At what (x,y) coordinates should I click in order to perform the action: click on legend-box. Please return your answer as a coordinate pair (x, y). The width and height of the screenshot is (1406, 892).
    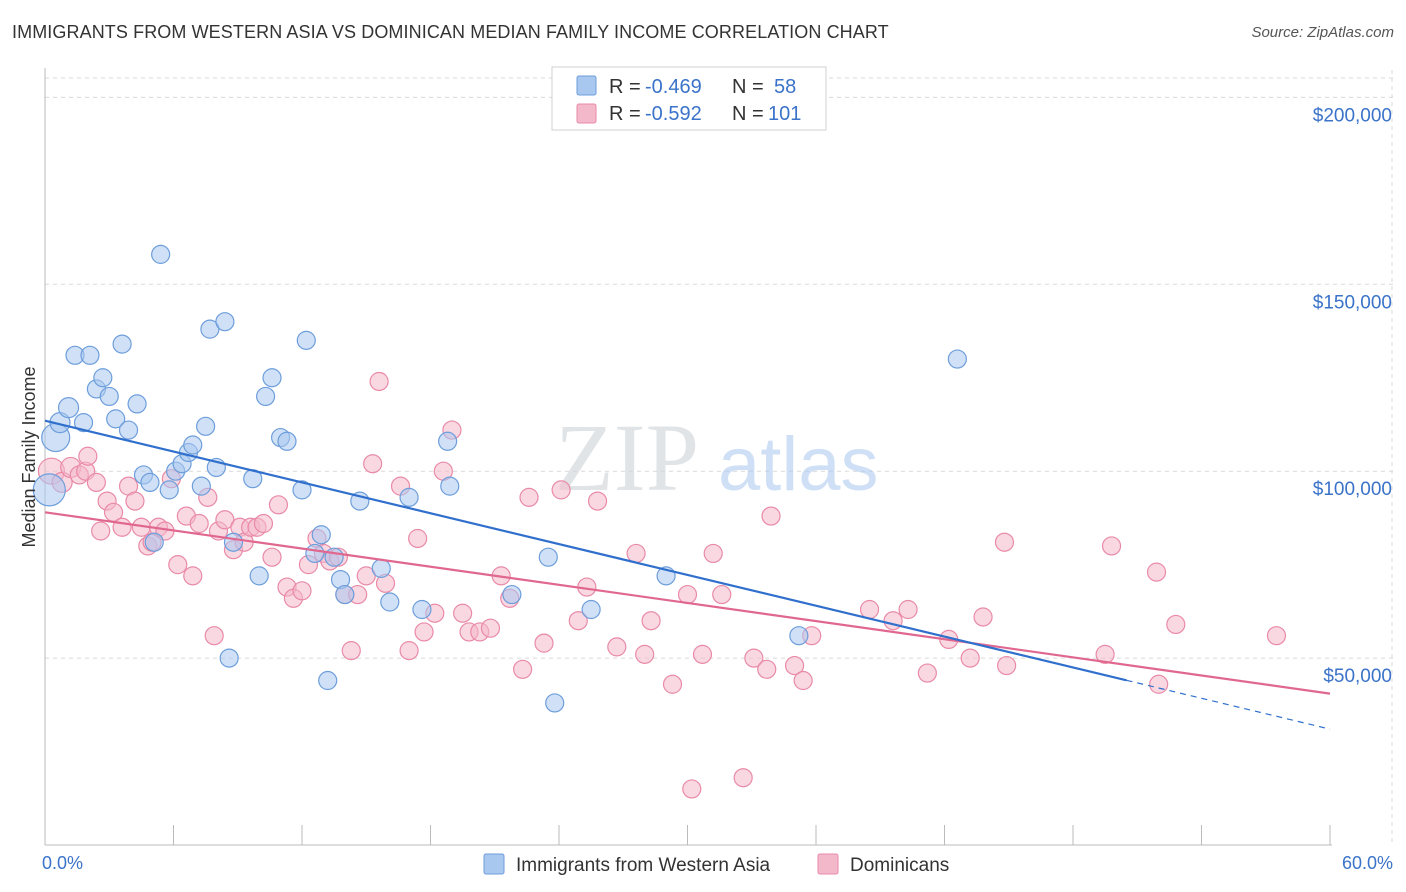
    Looking at the image, I should click on (689, 98).